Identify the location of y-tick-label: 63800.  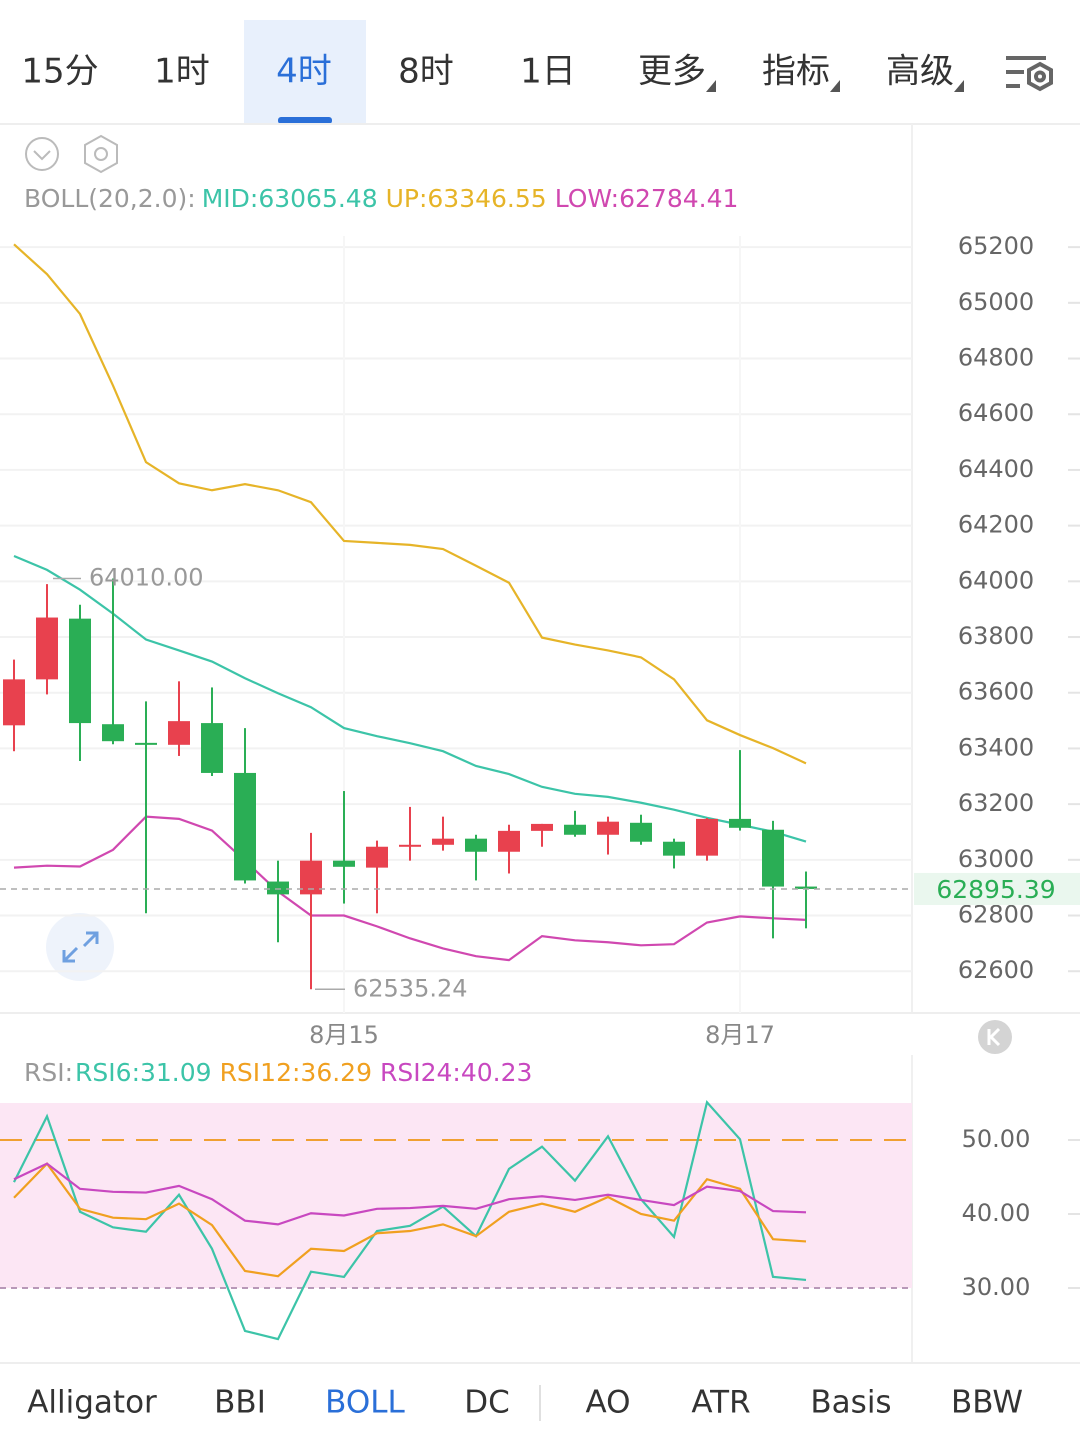
(996, 636).